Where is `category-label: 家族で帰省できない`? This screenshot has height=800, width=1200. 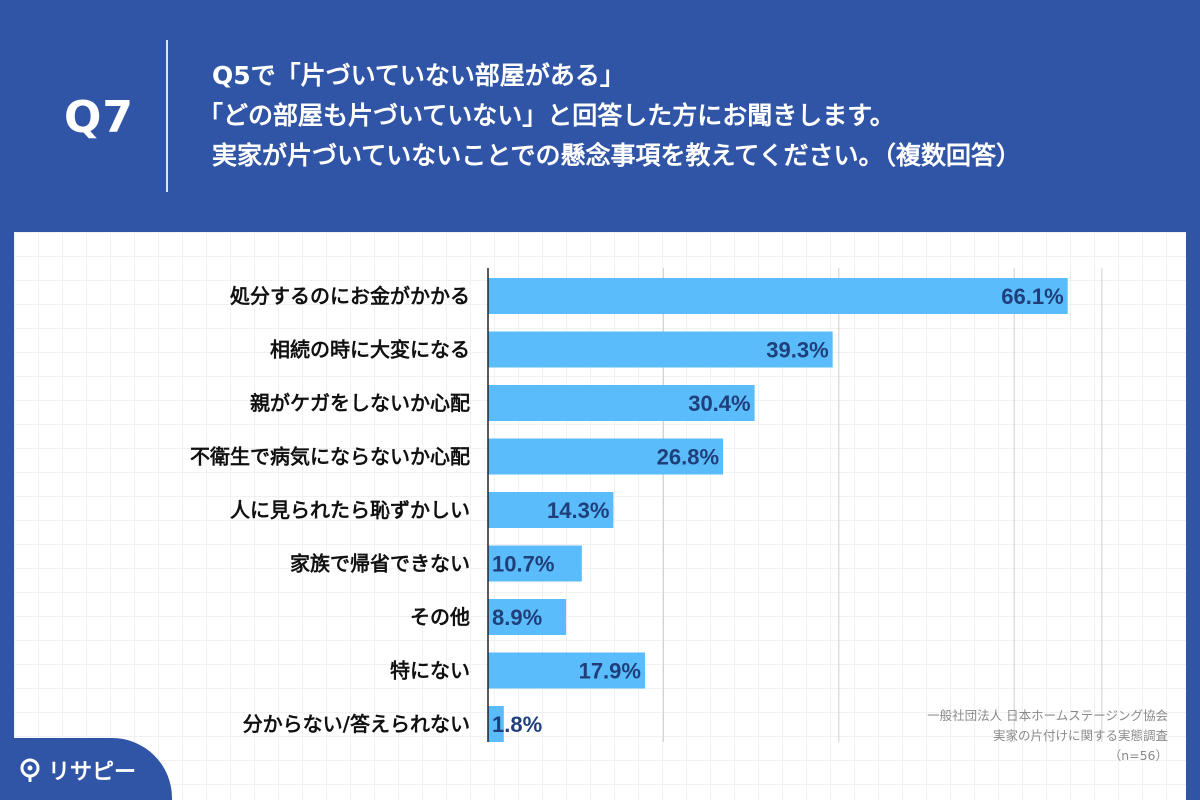
category-label: 家族で帰省できない is located at coordinates (380, 564).